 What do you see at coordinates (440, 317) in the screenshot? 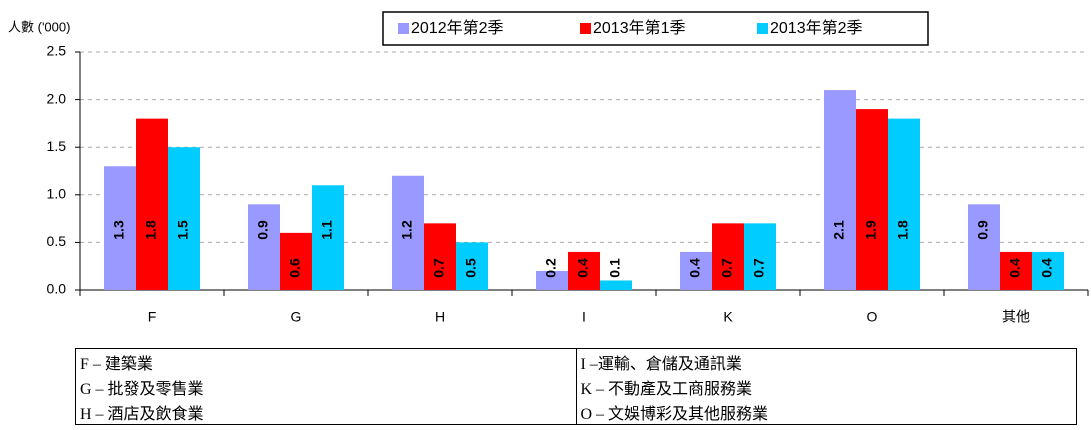
I see `x-tick-label: H` at bounding box center [440, 317].